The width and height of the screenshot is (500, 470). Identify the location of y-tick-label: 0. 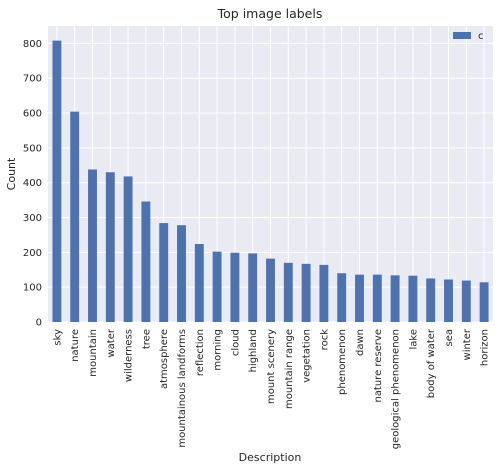
(39, 323).